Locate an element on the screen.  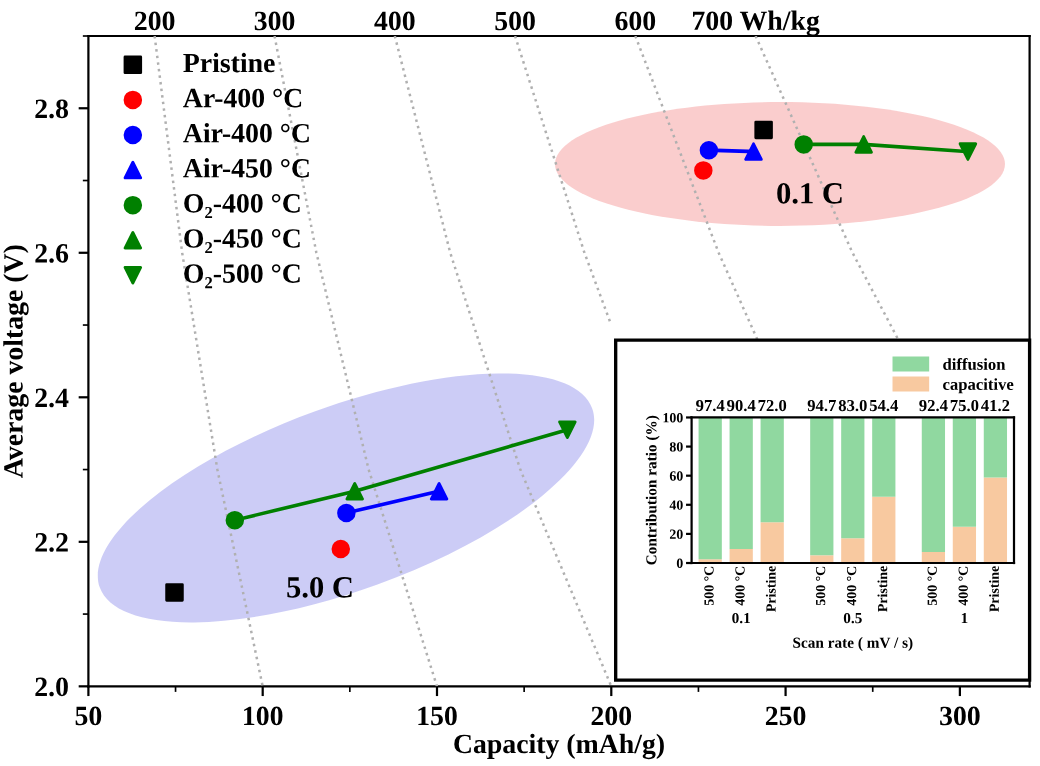
data-label: 83.0 is located at coordinates (852, 405).